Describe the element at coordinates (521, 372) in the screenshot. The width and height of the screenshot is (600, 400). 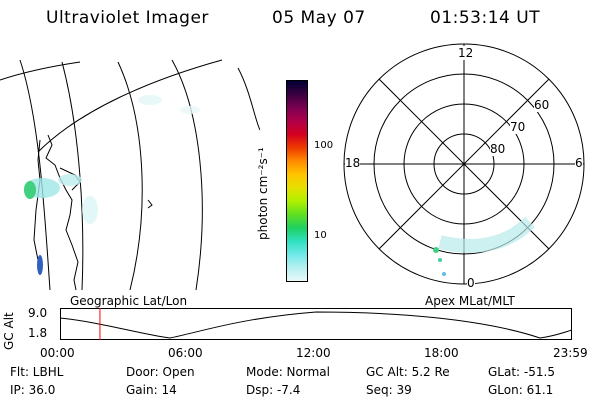
I see `info-glat: GLat: -51.5` at that location.